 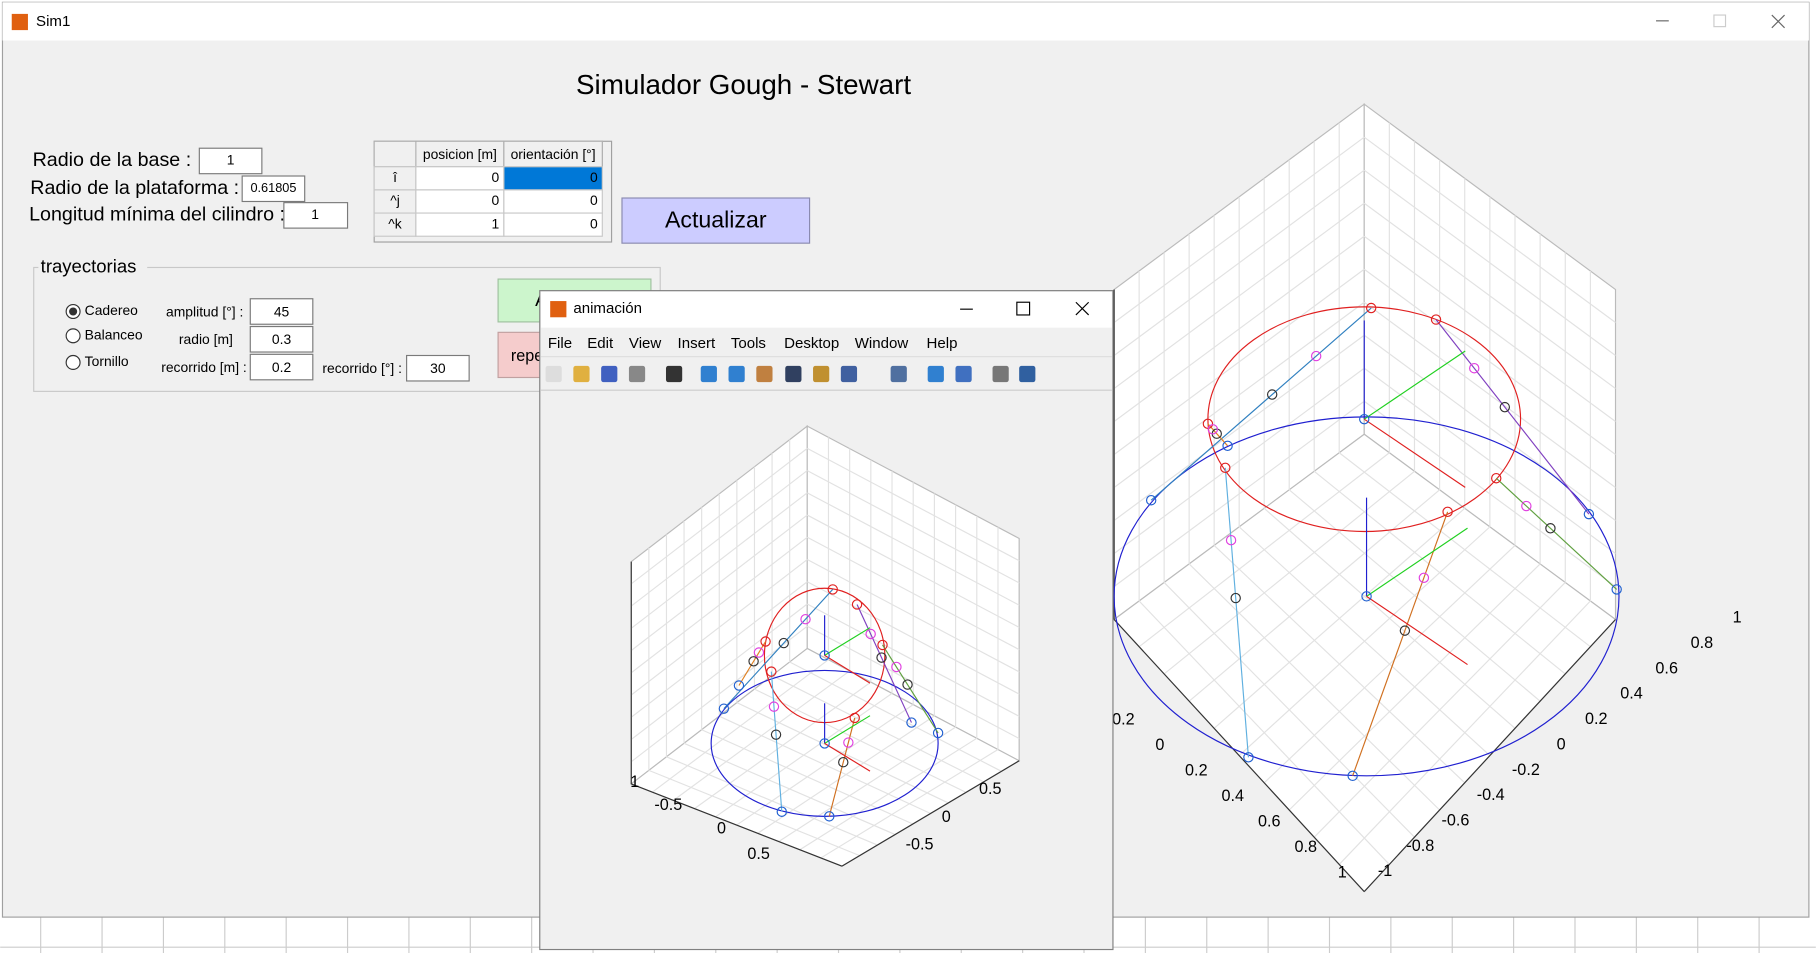 What do you see at coordinates (594, 200) in the screenshot?
I see `cell-value: 0` at bounding box center [594, 200].